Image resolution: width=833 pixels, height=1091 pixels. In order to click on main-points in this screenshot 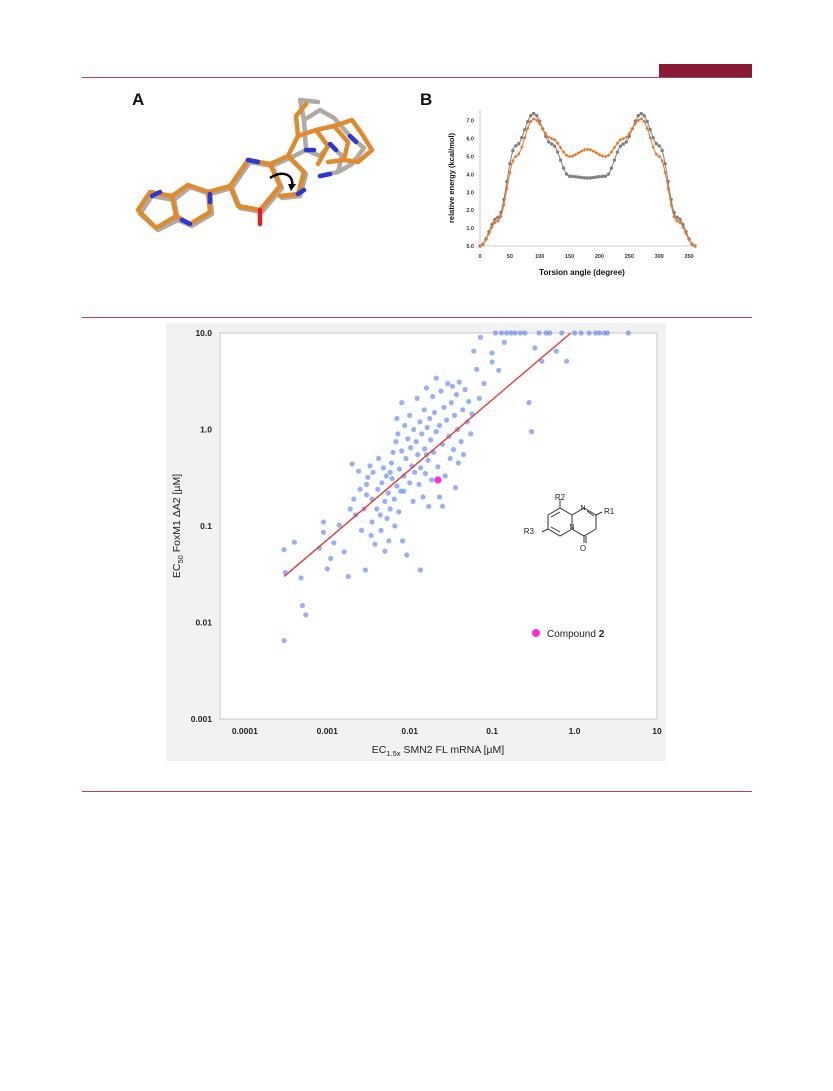, I will do `click(456, 487)`.